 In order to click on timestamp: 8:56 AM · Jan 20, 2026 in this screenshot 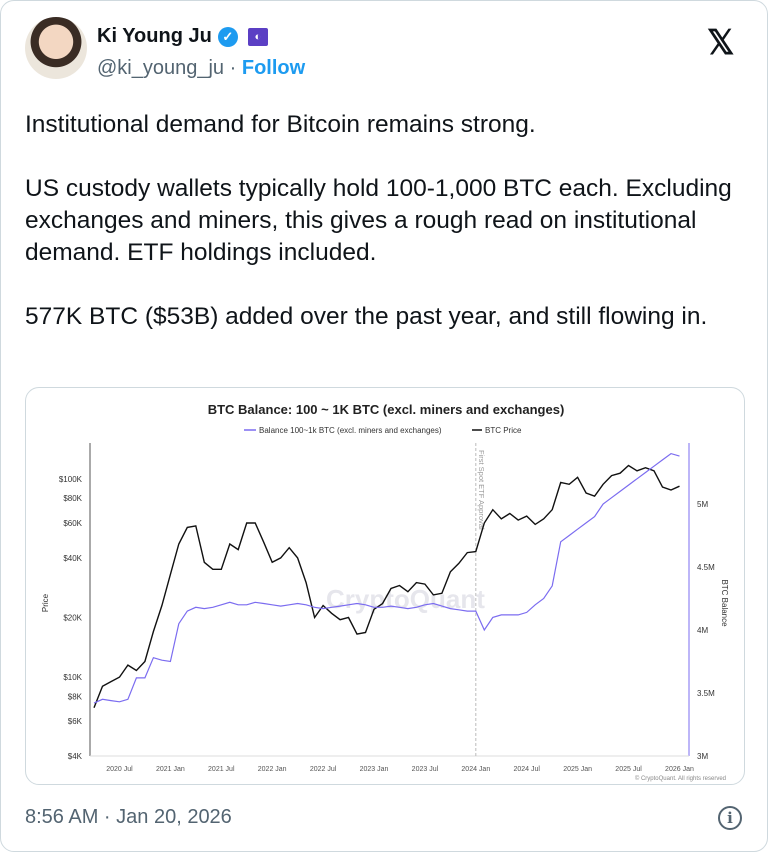, I will do `click(128, 817)`.